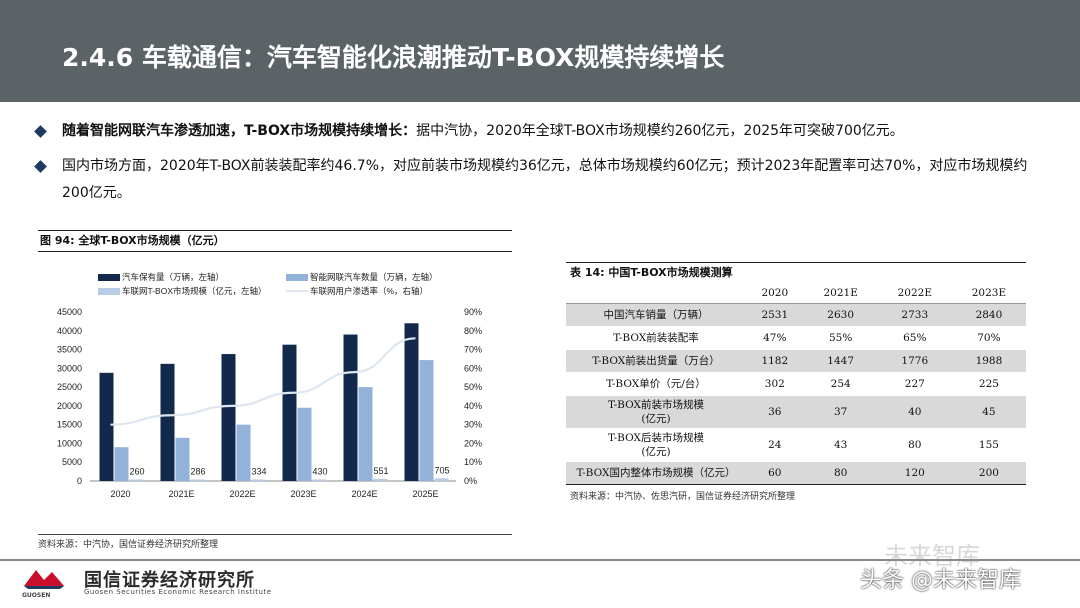  I want to click on table-cell: 47%, so click(775, 338).